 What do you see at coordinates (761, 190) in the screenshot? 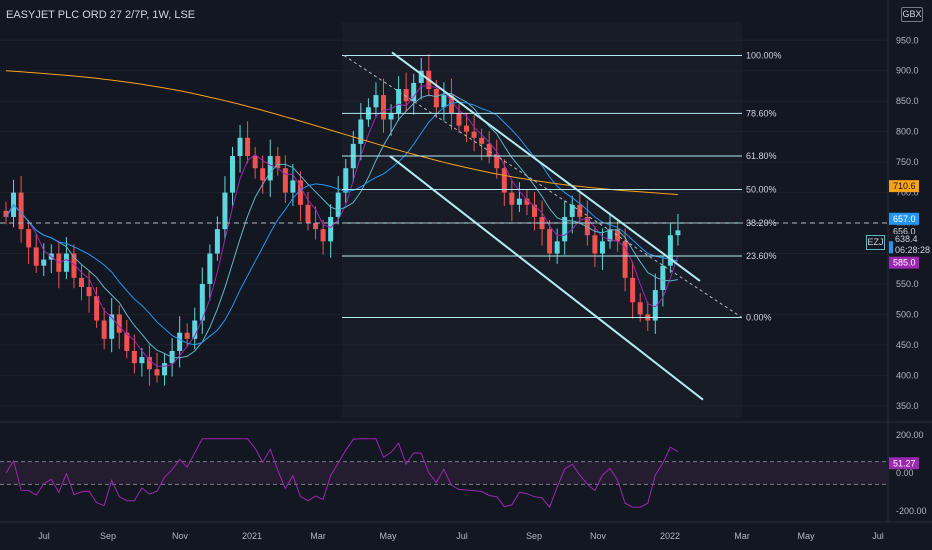
I see `fib-level-label: 50.00%` at bounding box center [761, 190].